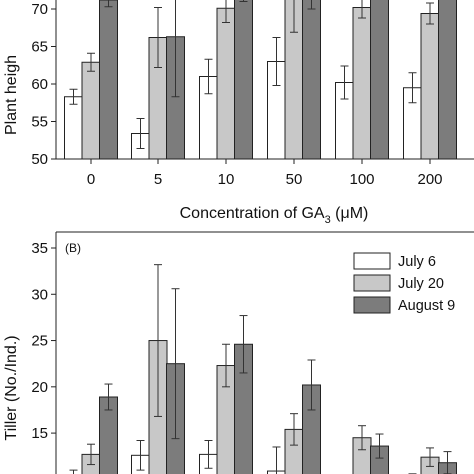  Describe the element at coordinates (39, 159) in the screenshot. I see `y-tick-label: 50` at that location.